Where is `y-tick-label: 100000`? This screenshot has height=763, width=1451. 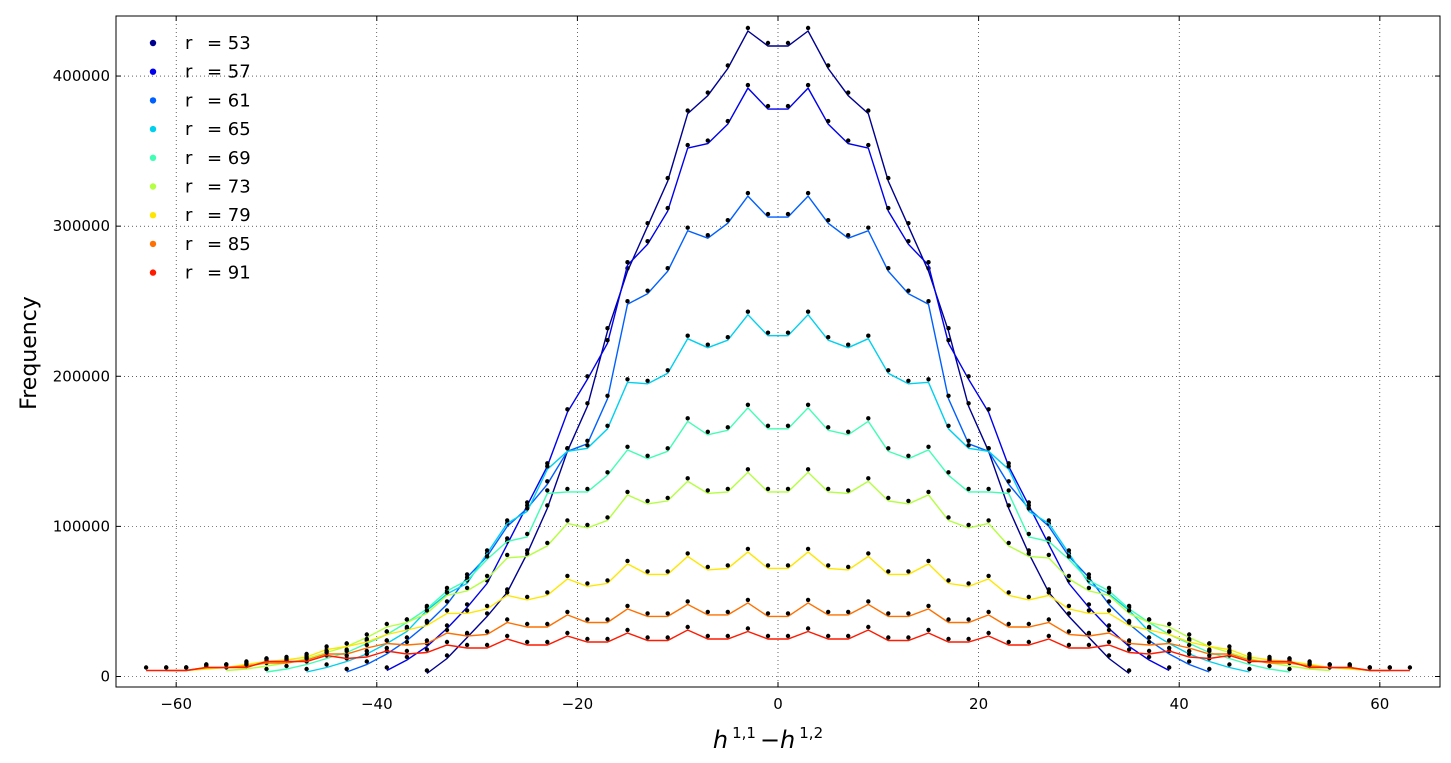 y-tick-label: 100000 is located at coordinates (81, 526).